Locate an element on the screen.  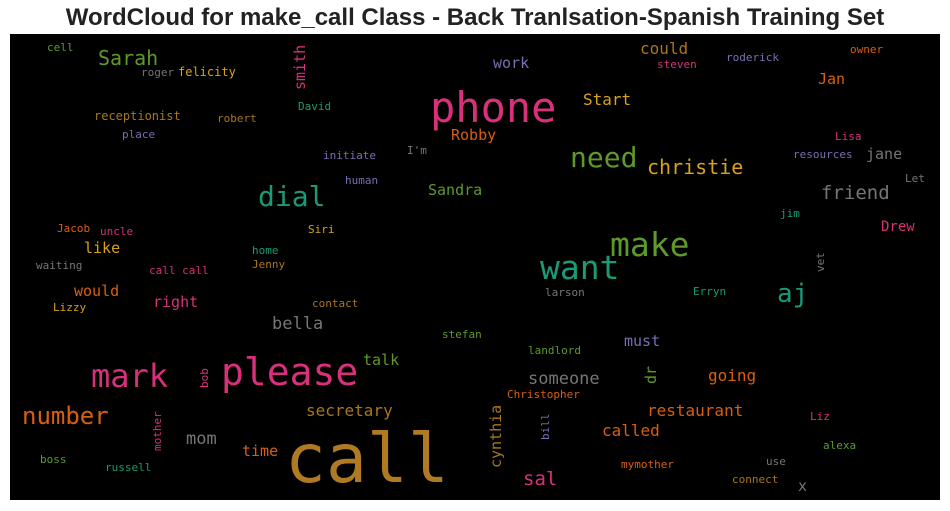
word-liz: Liz is located at coordinates (820, 416).